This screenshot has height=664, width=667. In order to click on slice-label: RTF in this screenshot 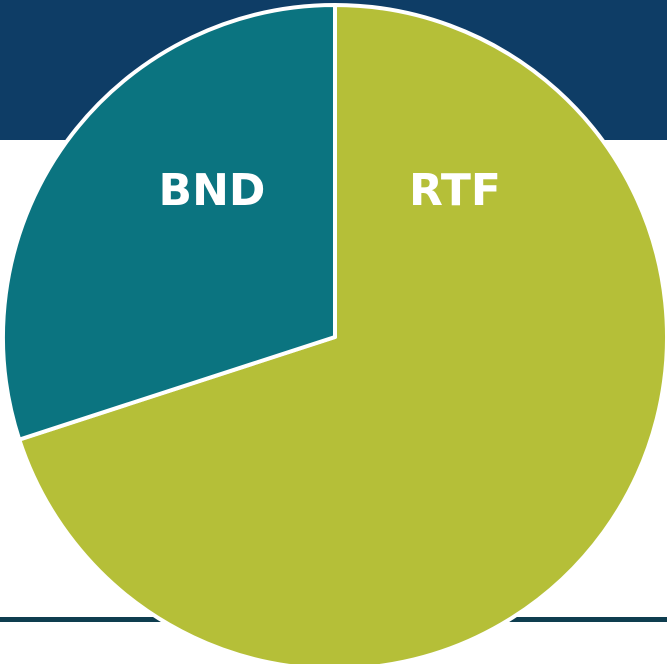, I will do `click(455, 190)`.